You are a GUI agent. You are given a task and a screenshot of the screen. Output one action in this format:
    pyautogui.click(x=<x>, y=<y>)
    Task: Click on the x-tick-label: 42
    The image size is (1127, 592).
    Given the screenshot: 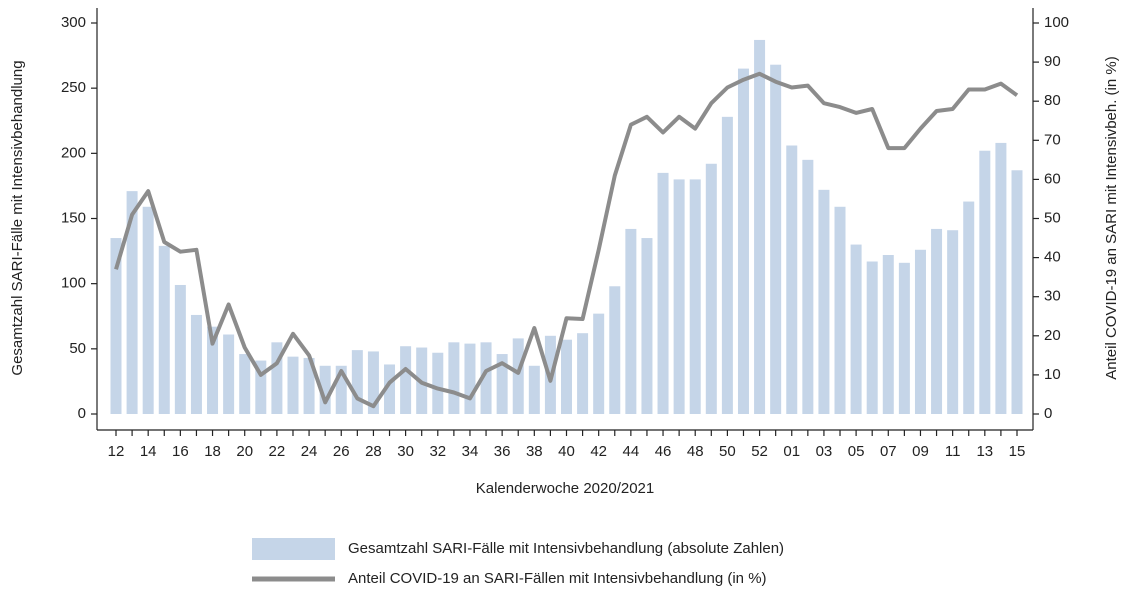 What is the action you would take?
    pyautogui.click(x=598, y=451)
    